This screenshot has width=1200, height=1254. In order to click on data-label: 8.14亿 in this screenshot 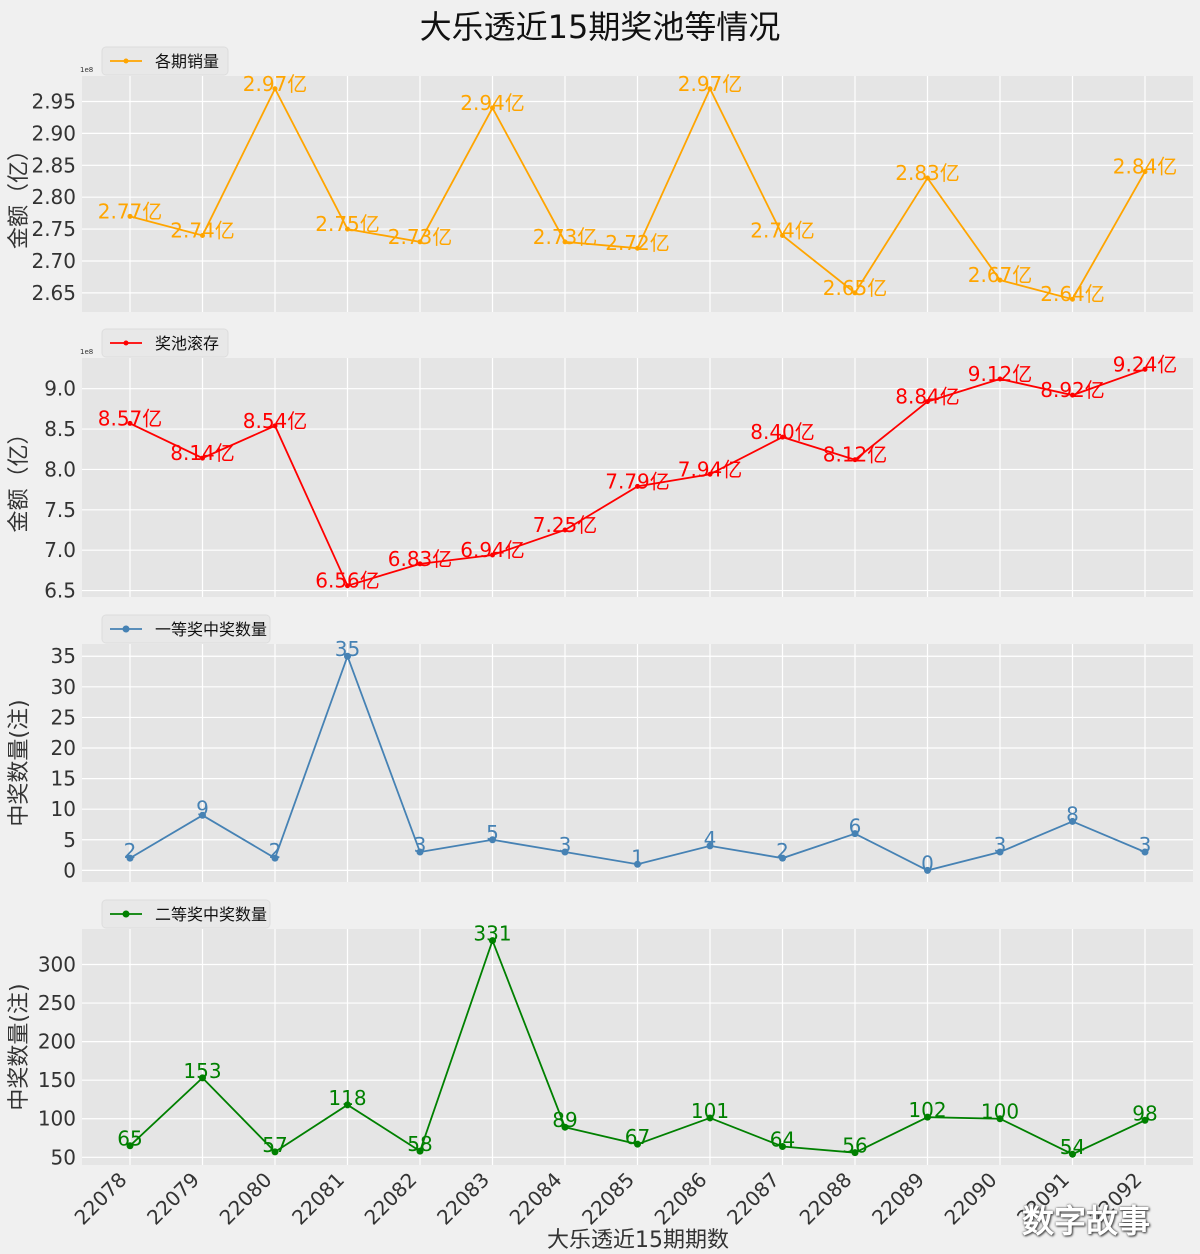, I will do `click(202, 453)`.